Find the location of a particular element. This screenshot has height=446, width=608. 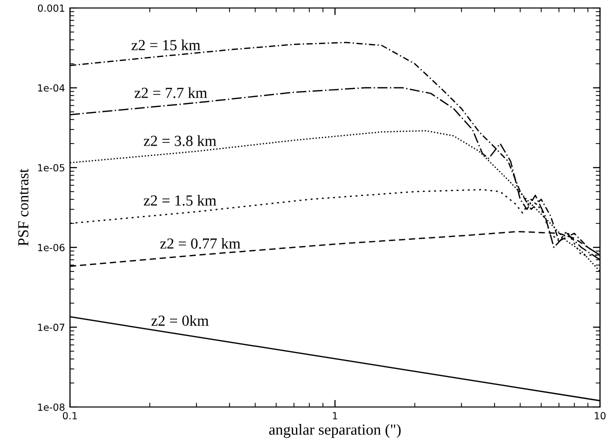

y-tick-label: 1e-07 is located at coordinates (51, 328).